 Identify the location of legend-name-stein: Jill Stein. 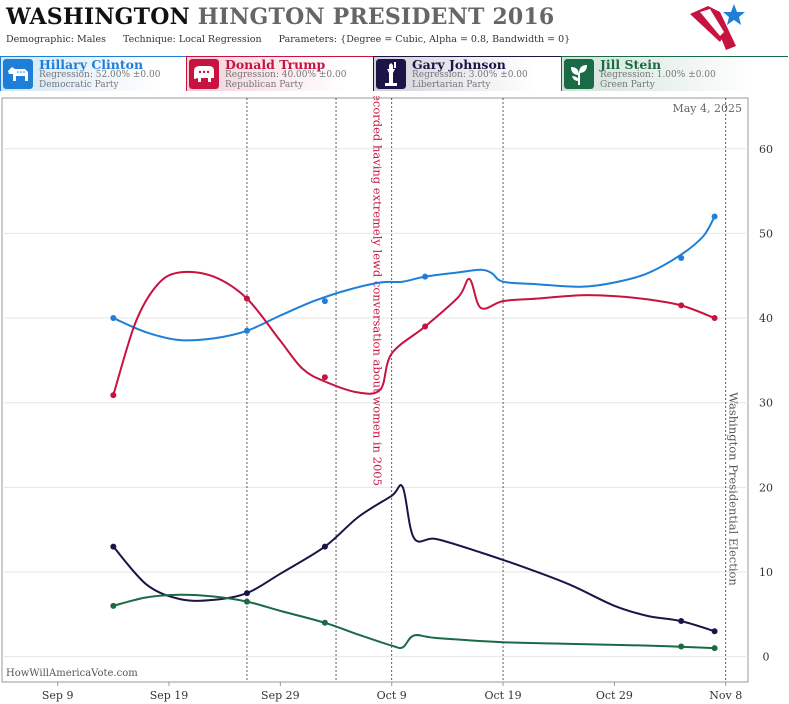
(631, 64).